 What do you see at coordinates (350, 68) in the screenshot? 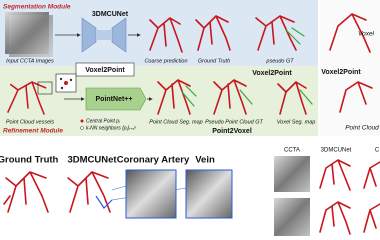
I see `right-panel` at bounding box center [350, 68].